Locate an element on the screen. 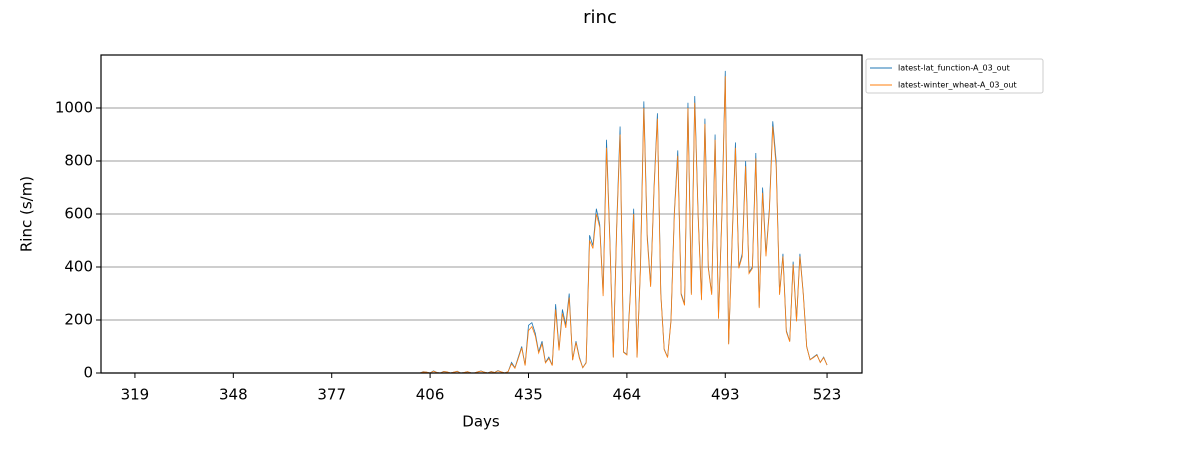 The height and width of the screenshot is (450, 1200). legend-box is located at coordinates (954, 76).